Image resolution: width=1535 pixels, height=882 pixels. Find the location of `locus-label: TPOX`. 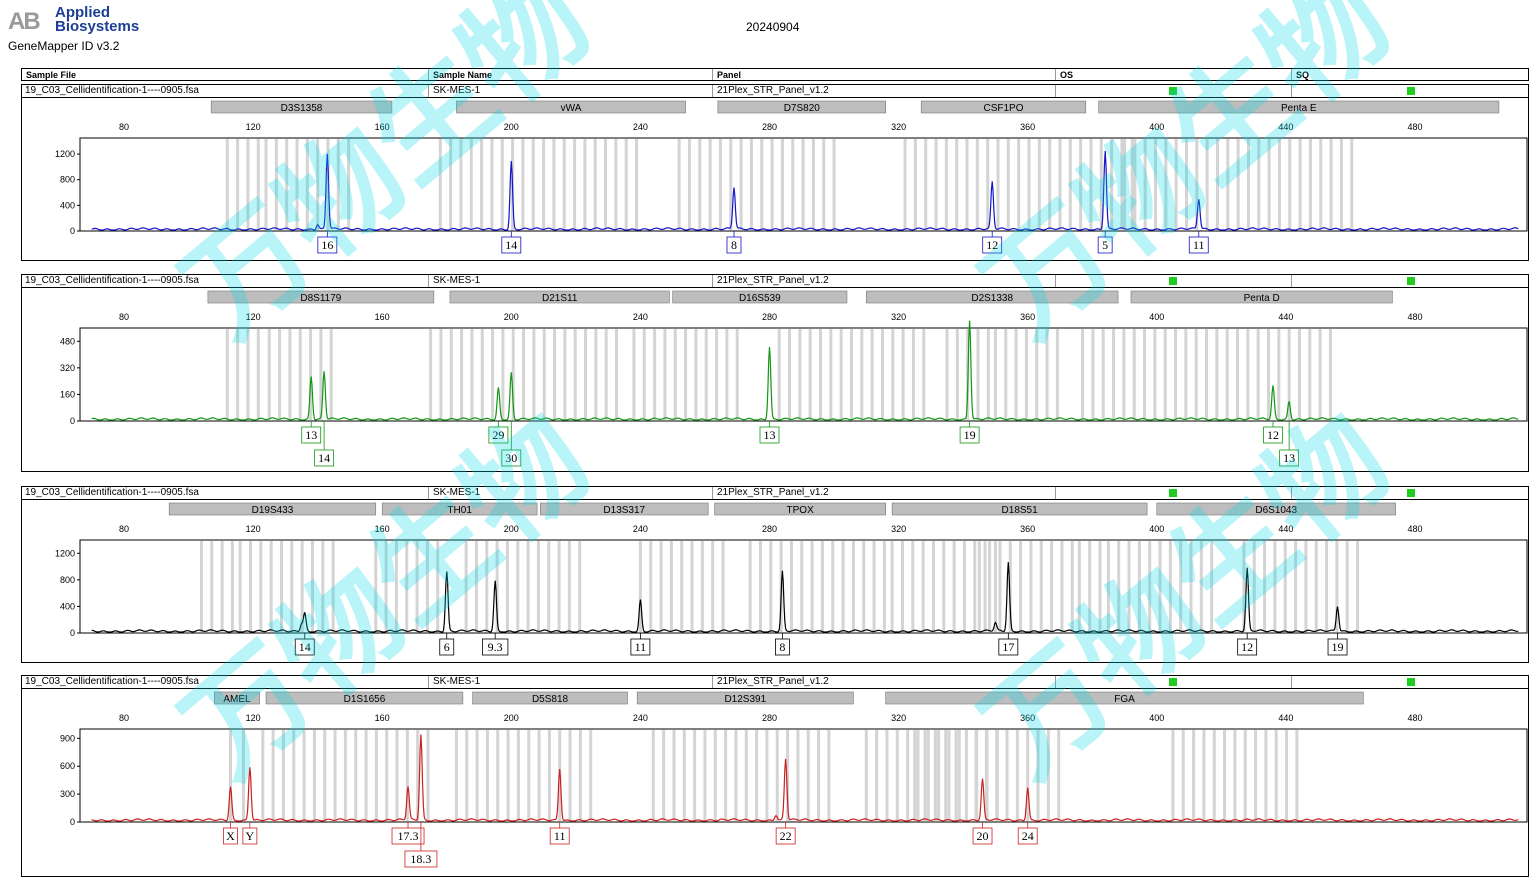

locus-label: TPOX is located at coordinates (801, 510).